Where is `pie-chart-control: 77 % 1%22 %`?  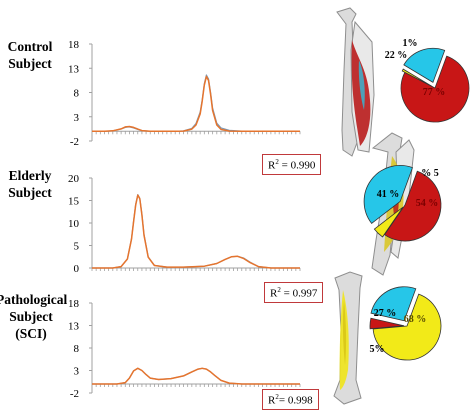
pie-chart-control: 77 % 1%22 % is located at coordinates (427, 80).